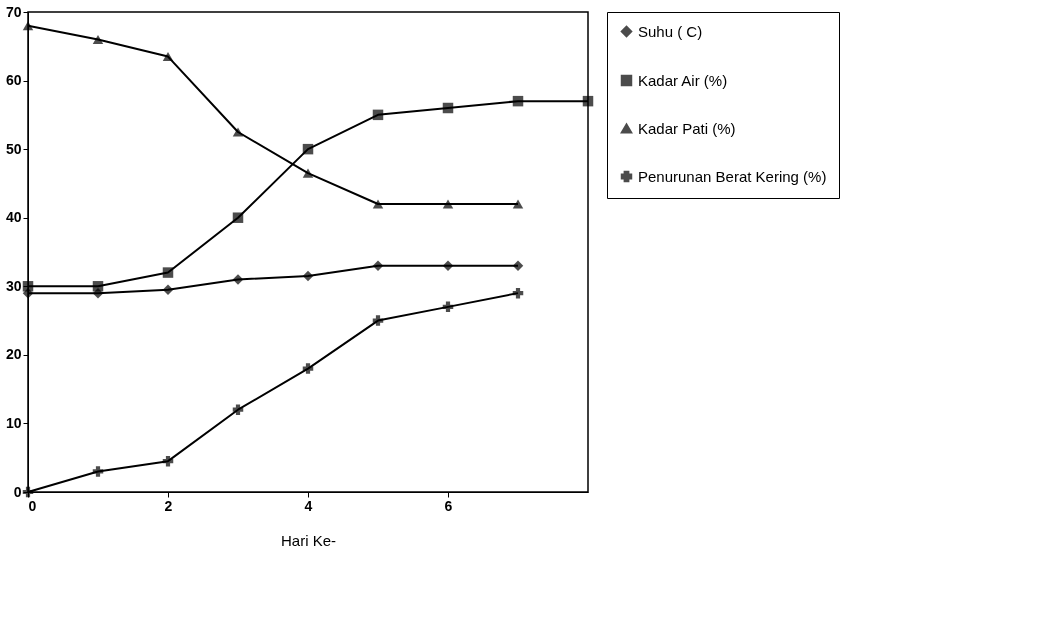 This screenshot has height=632, width=1058. I want to click on y-tick-label: 10, so click(13, 422).